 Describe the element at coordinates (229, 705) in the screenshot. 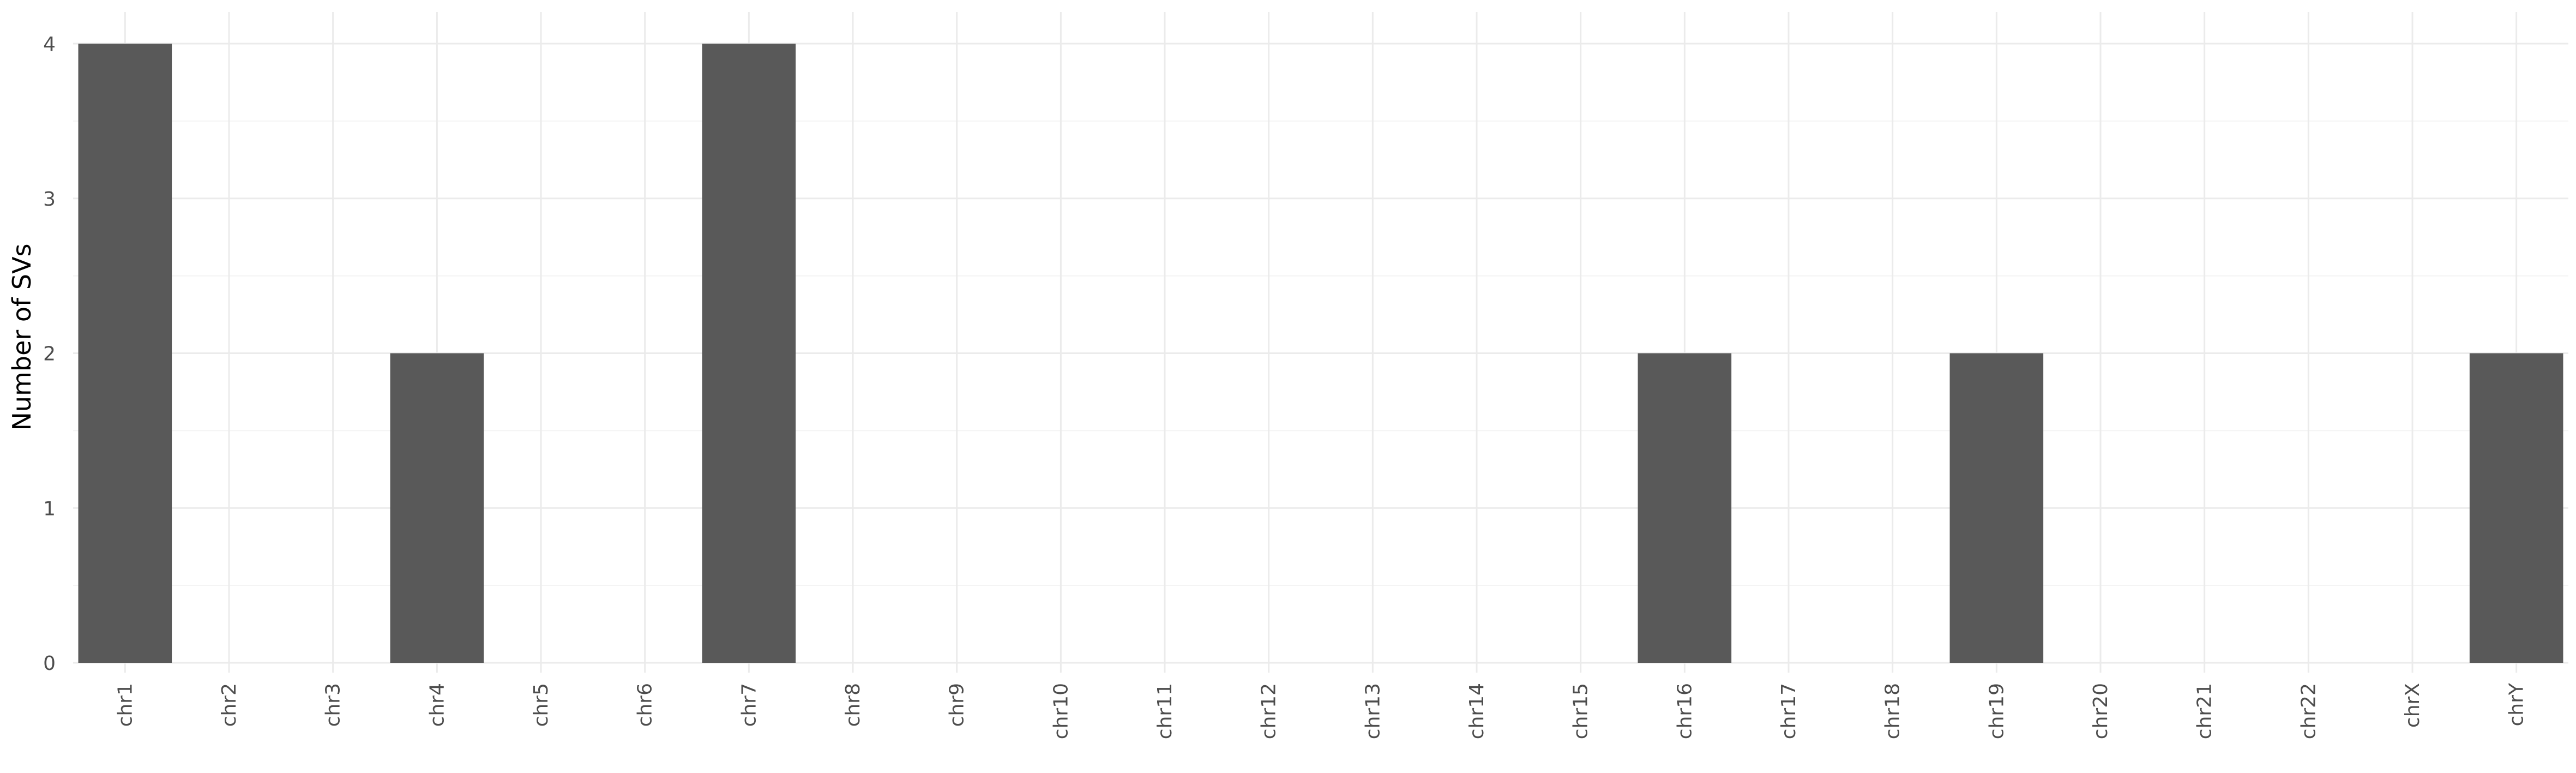

I see `x-tick-label: chr2` at that location.